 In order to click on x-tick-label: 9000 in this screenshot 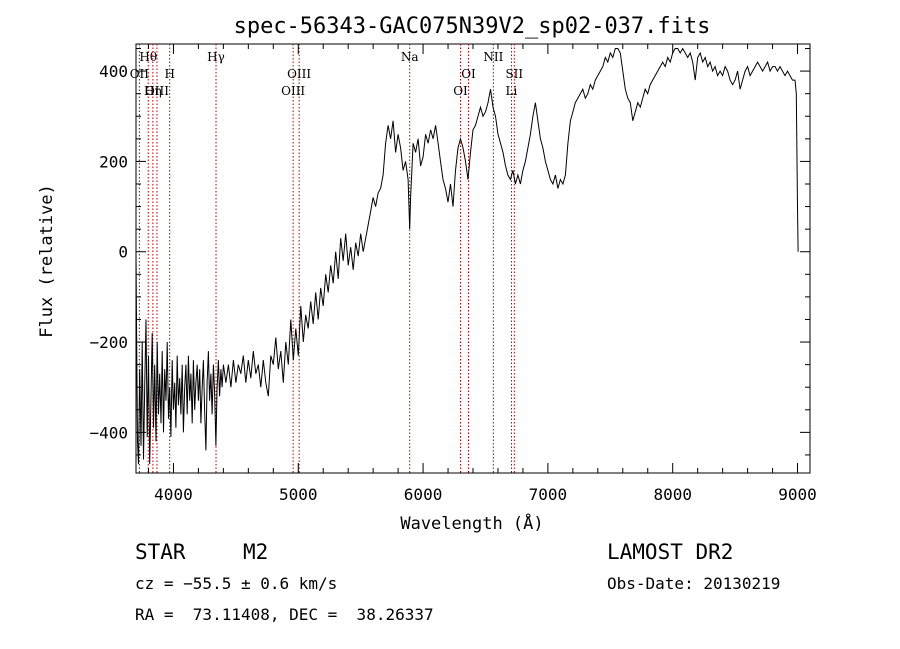, I will do `click(797, 494)`.